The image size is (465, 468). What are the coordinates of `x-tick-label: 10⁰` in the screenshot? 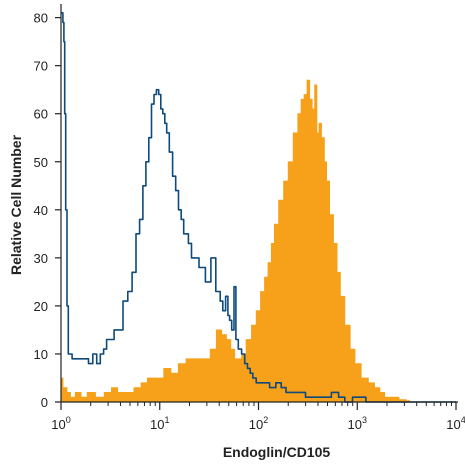 It's located at (60, 423).